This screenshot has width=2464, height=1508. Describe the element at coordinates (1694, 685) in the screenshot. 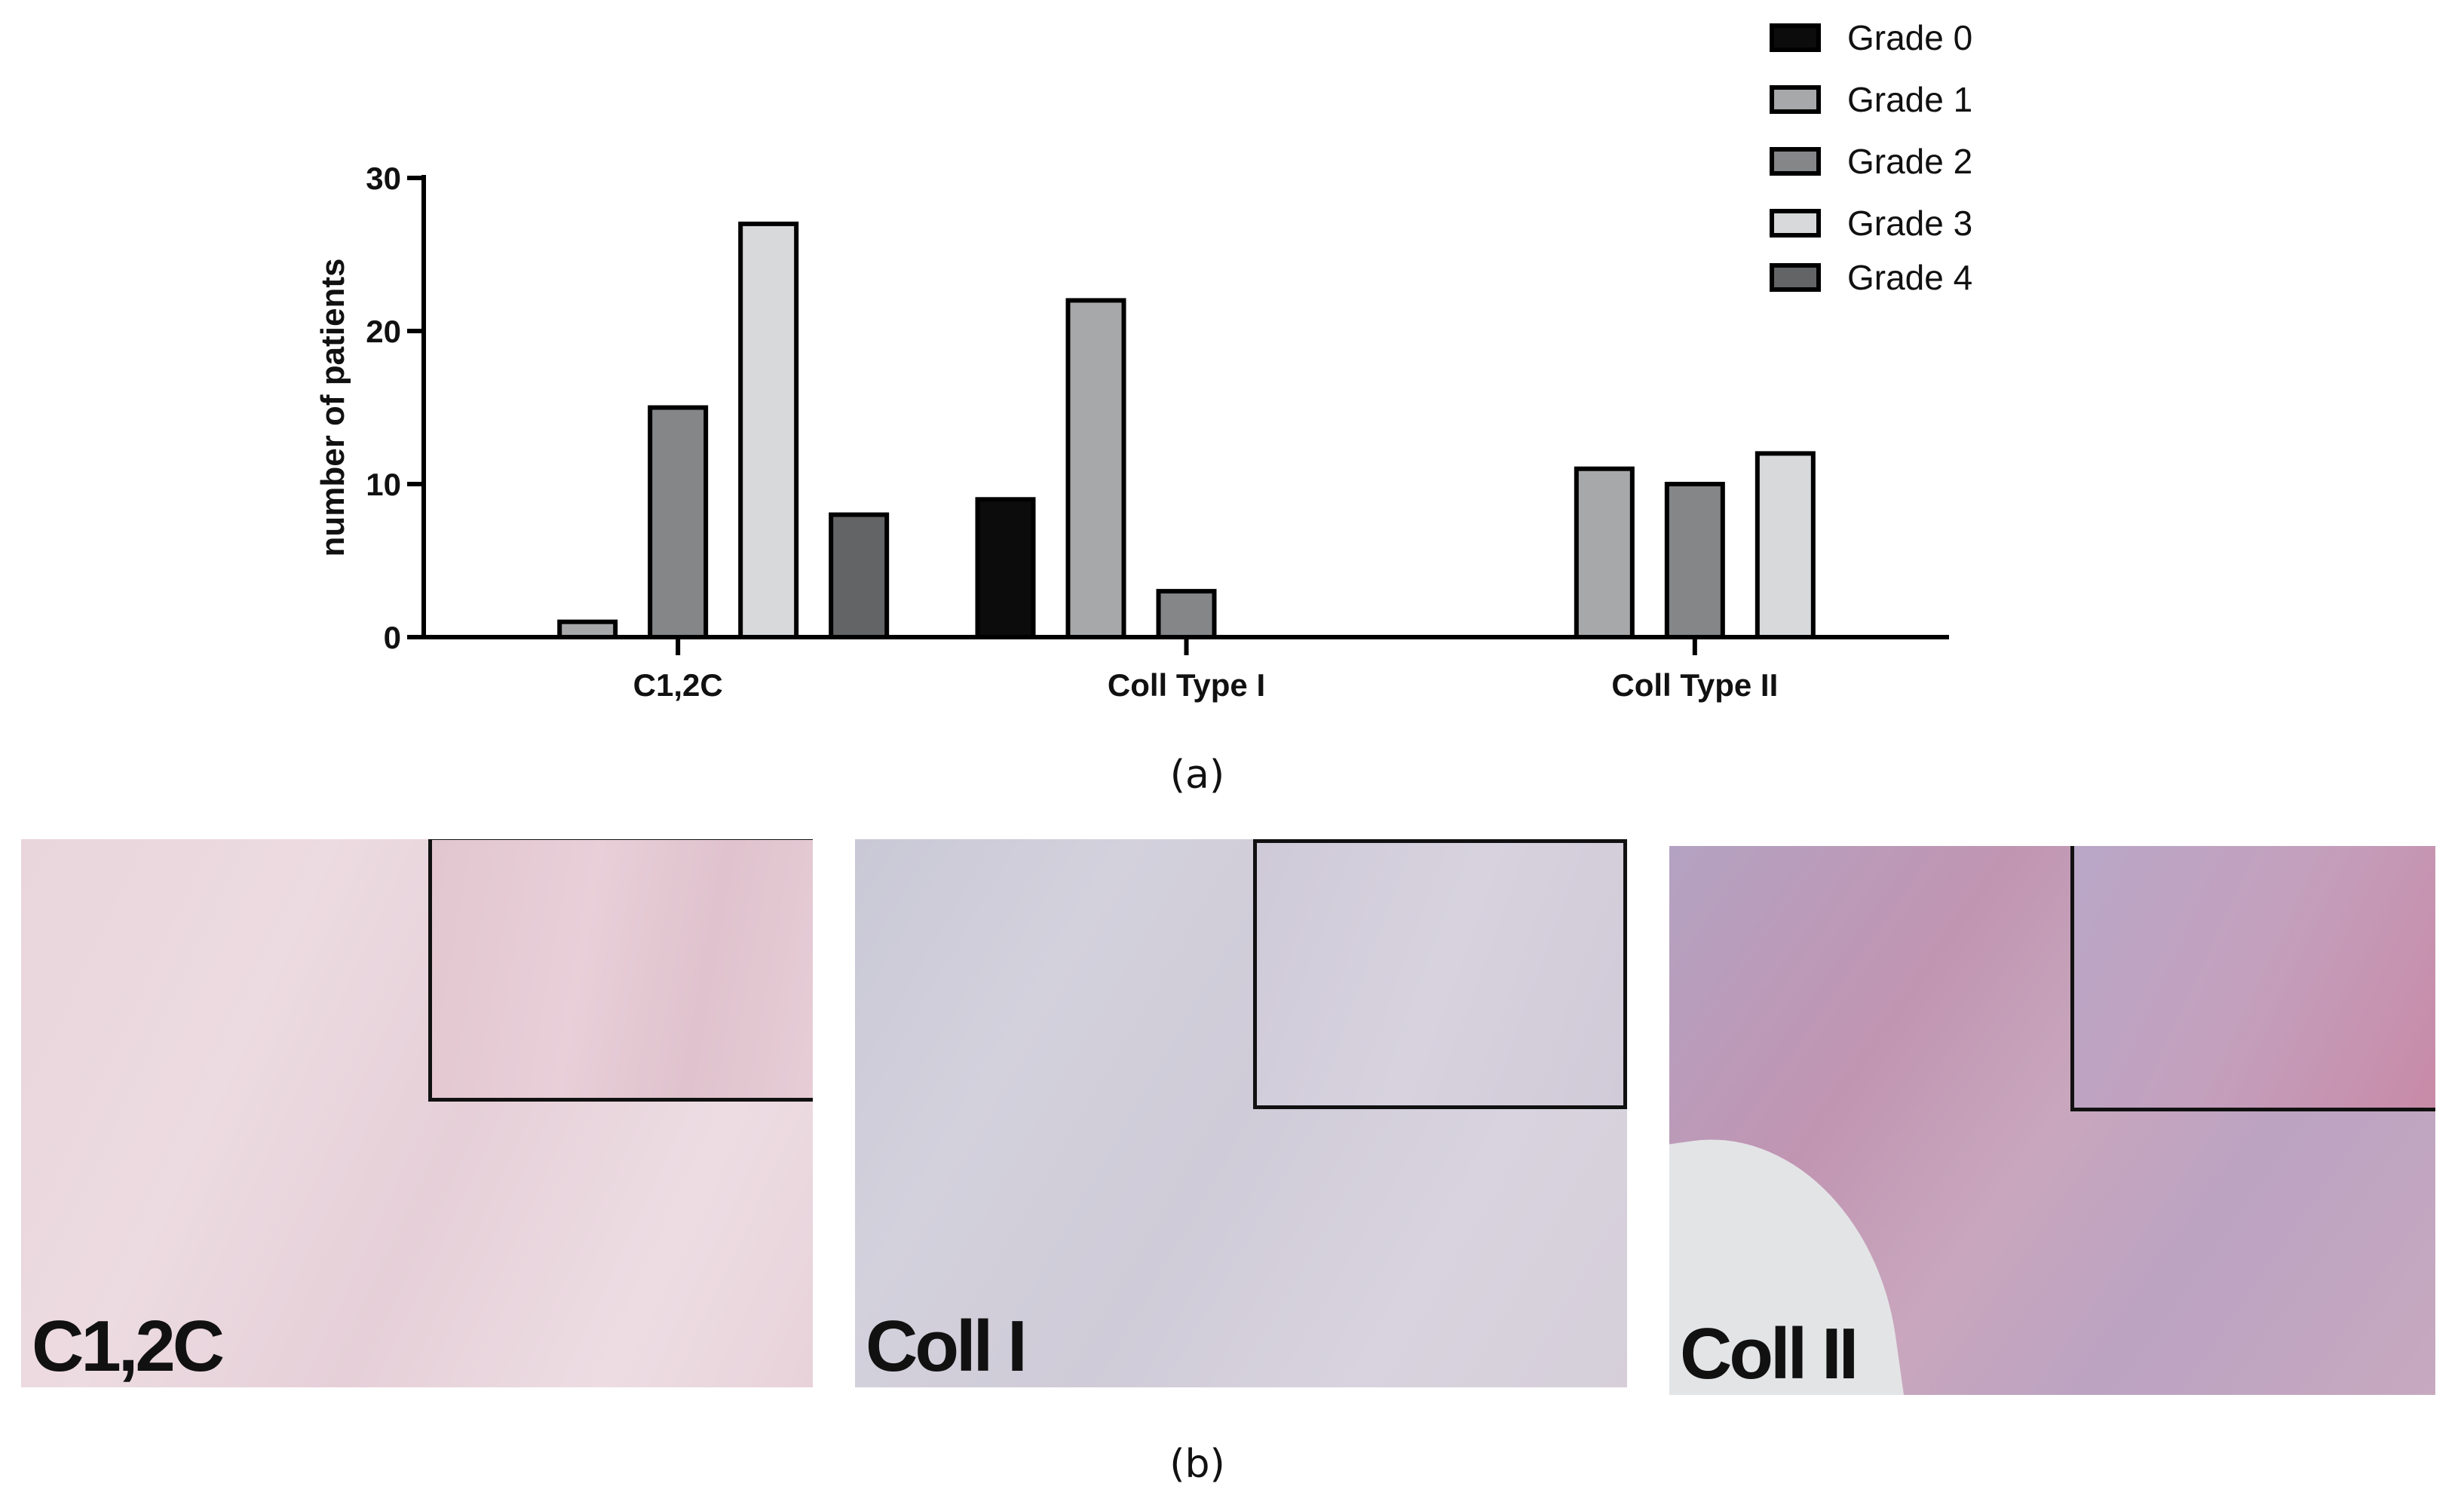

I see `x-tick-label: Coll Type II` at that location.